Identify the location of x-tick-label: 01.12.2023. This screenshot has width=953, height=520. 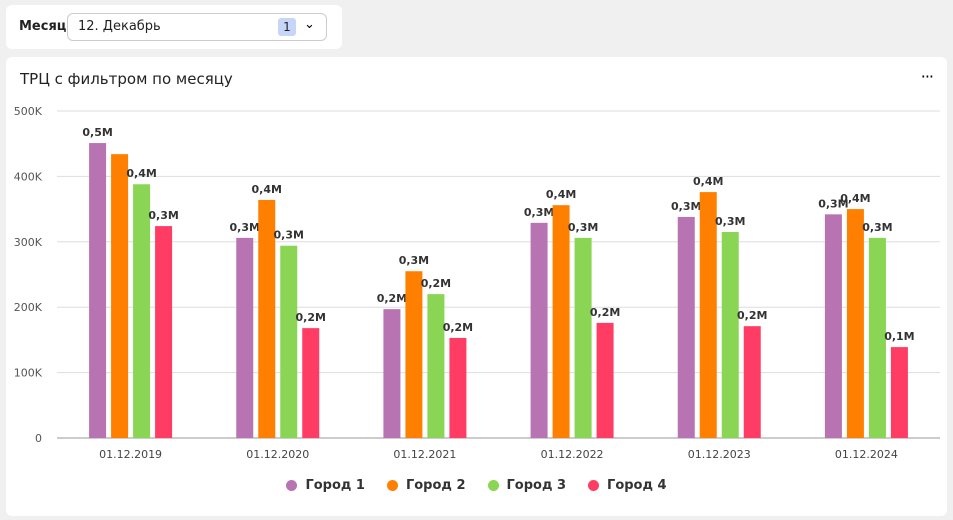
(719, 454).